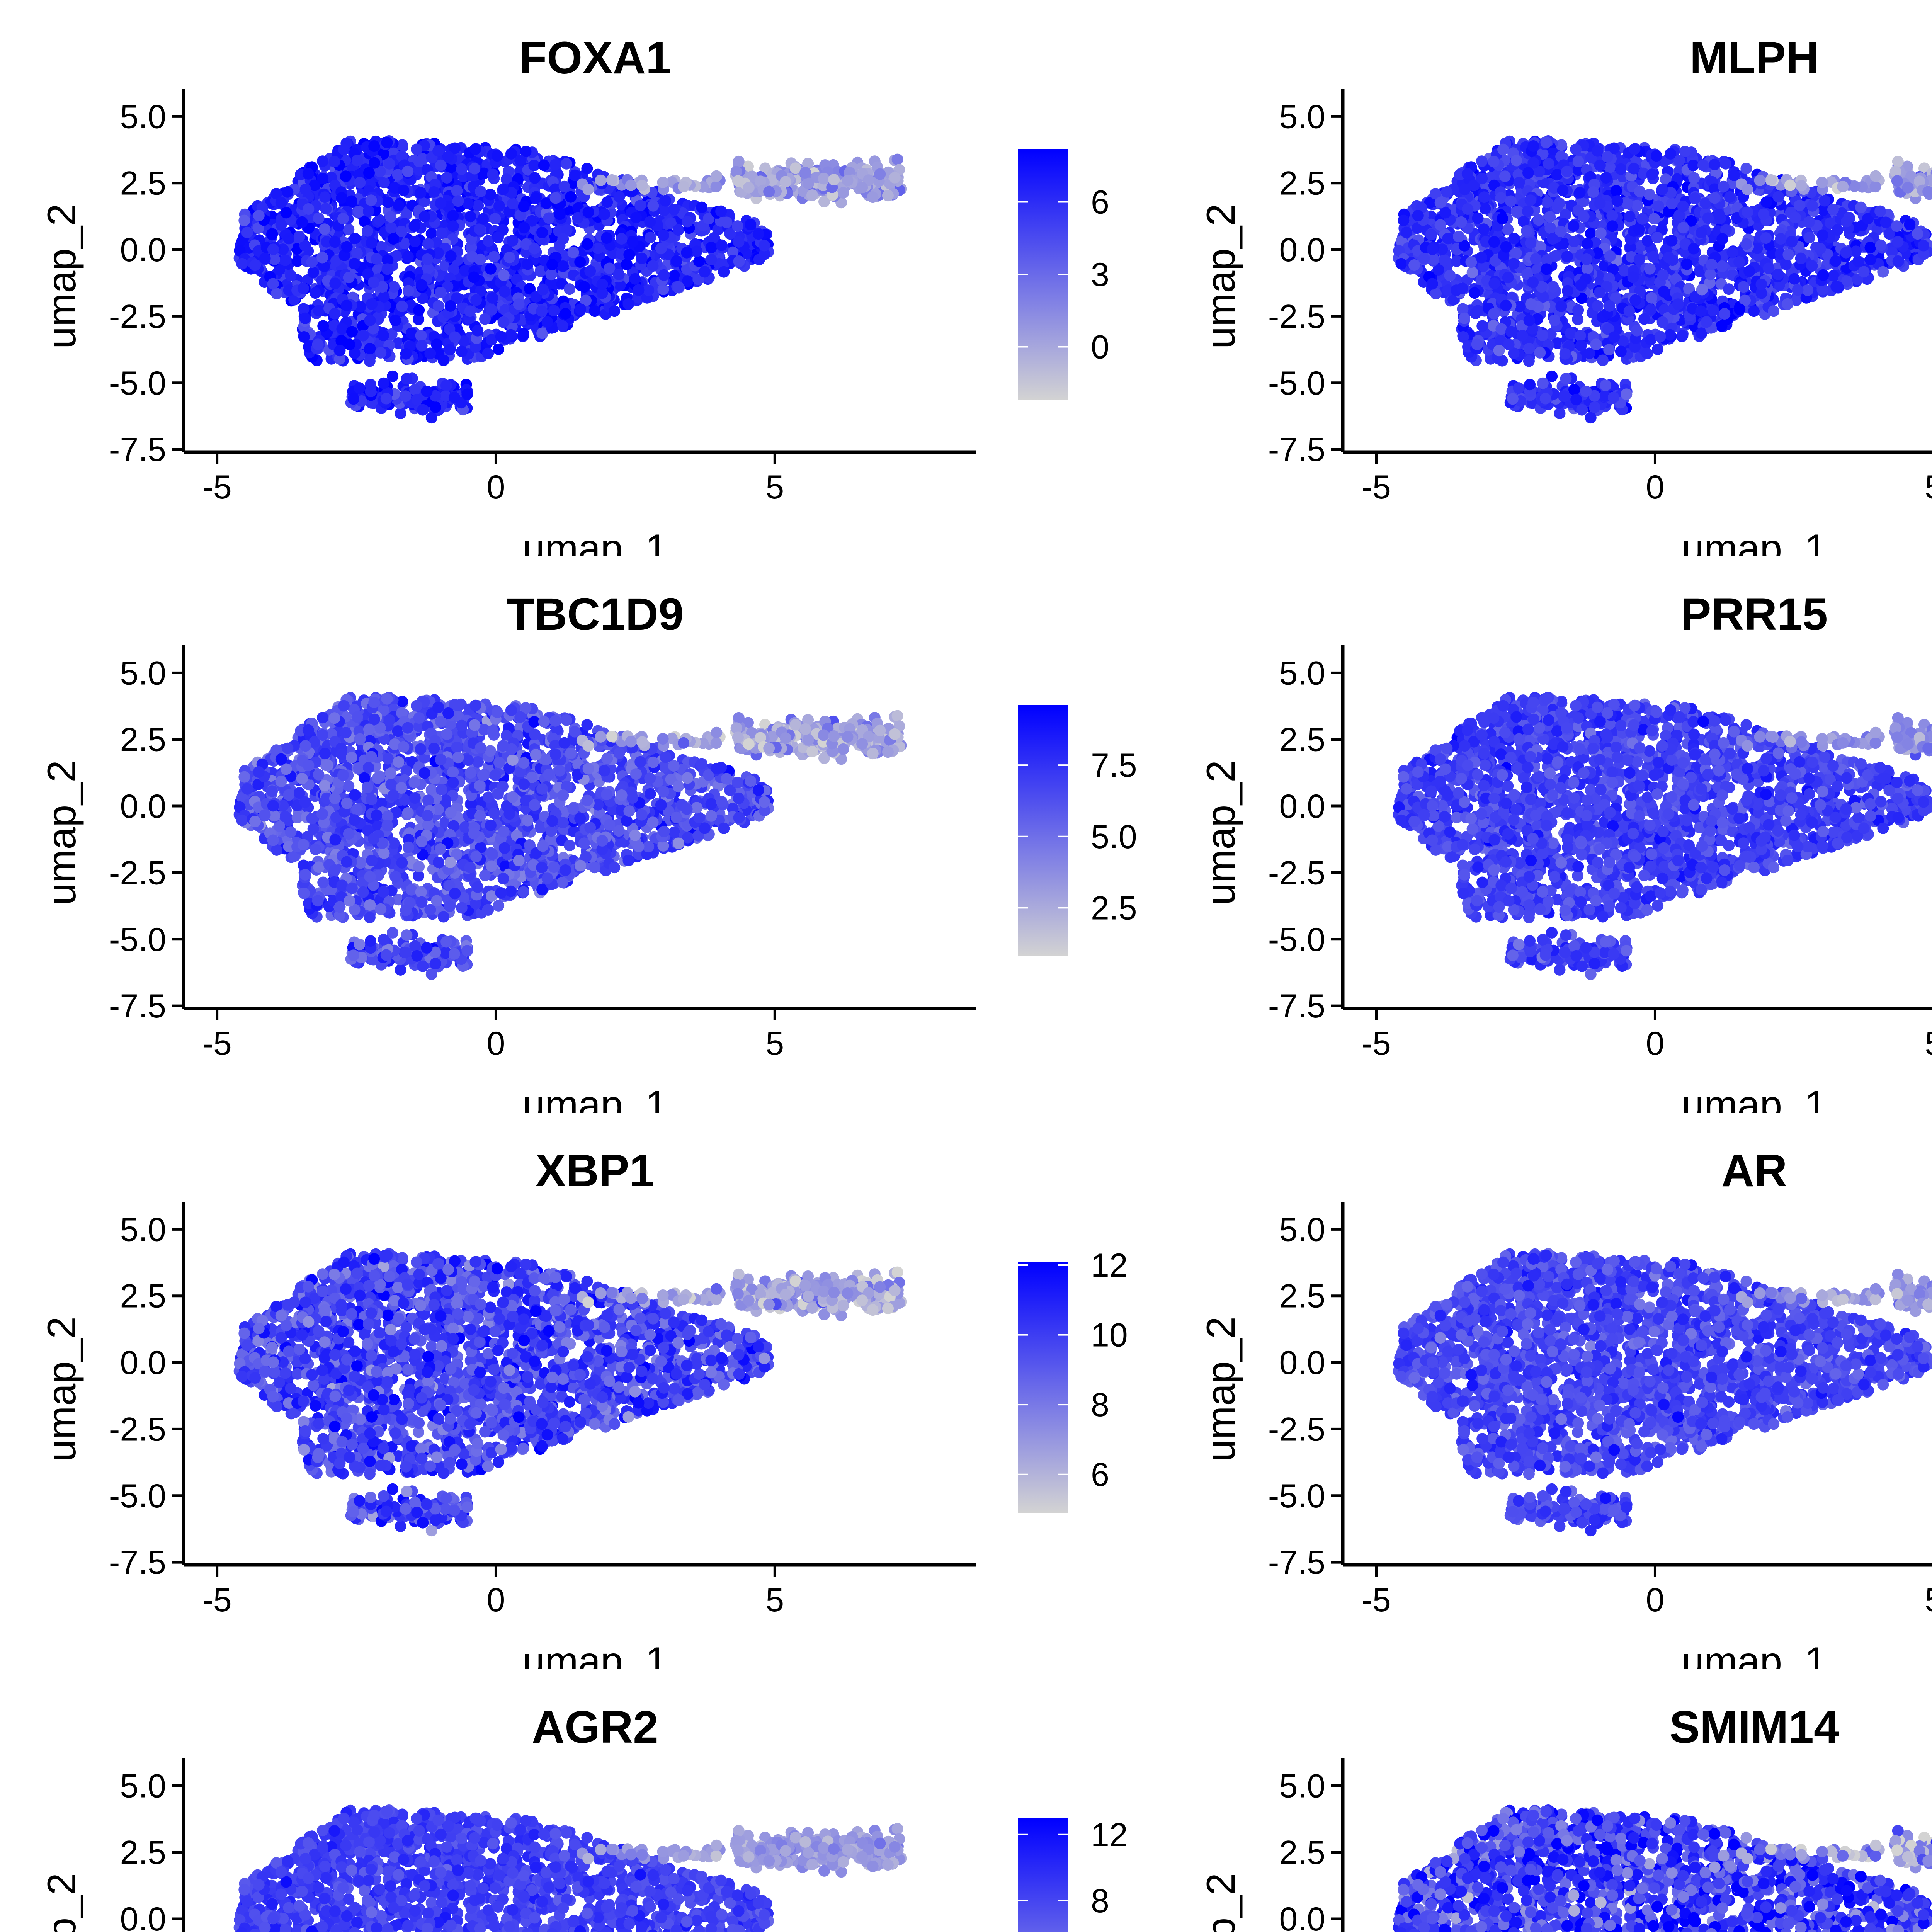 This screenshot has width=1932, height=1932. Describe the element at coordinates (216, 488) in the screenshot. I see `x-tick-label: -5` at that location.